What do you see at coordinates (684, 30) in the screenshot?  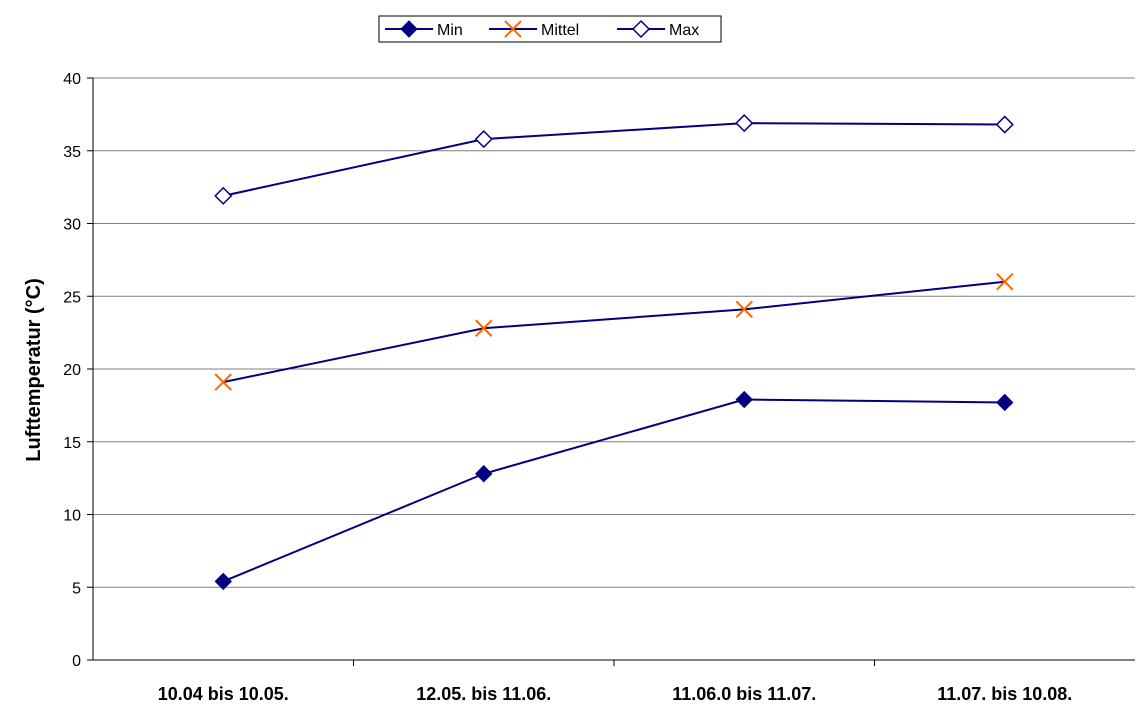 I see `legend-label-max: Max` at bounding box center [684, 30].